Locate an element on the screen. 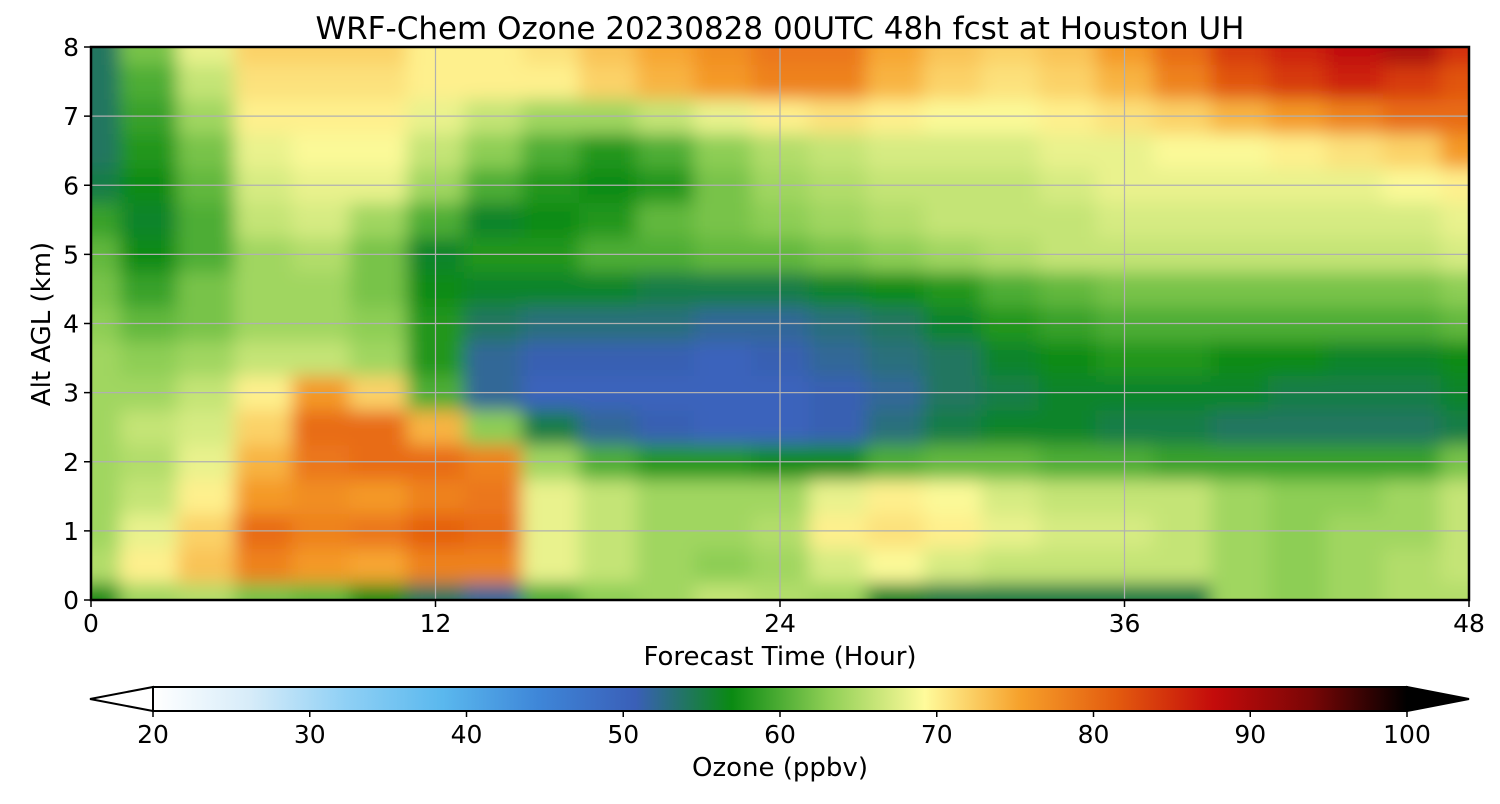 Image resolution: width=1500 pixels, height=804 pixels. y-tick-label: 3 is located at coordinates (71, 393).